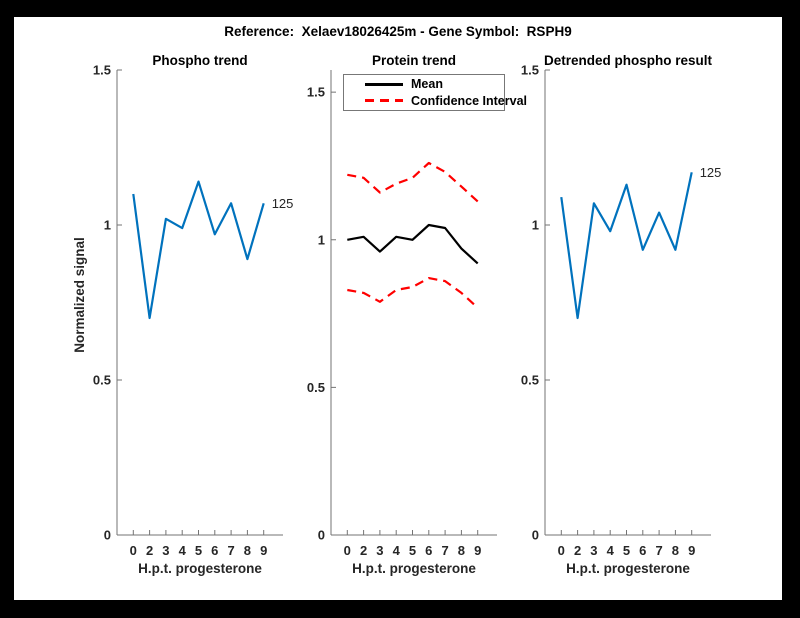 Image resolution: width=800 pixels, height=618 pixels. I want to click on x-axis-label-phospho: H.p.t. progesterone, so click(200, 568).